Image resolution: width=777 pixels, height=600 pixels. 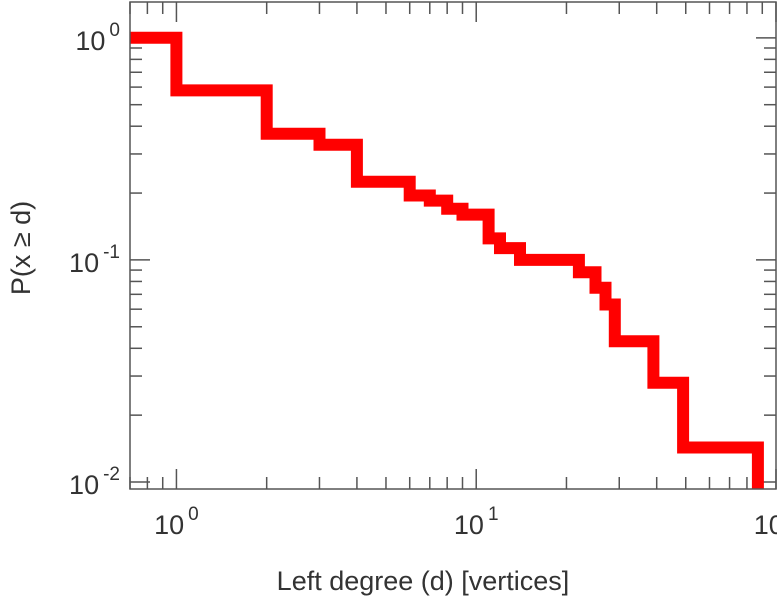 I want to click on y-axis-label: P(x ≥ d), so click(x=21, y=248).